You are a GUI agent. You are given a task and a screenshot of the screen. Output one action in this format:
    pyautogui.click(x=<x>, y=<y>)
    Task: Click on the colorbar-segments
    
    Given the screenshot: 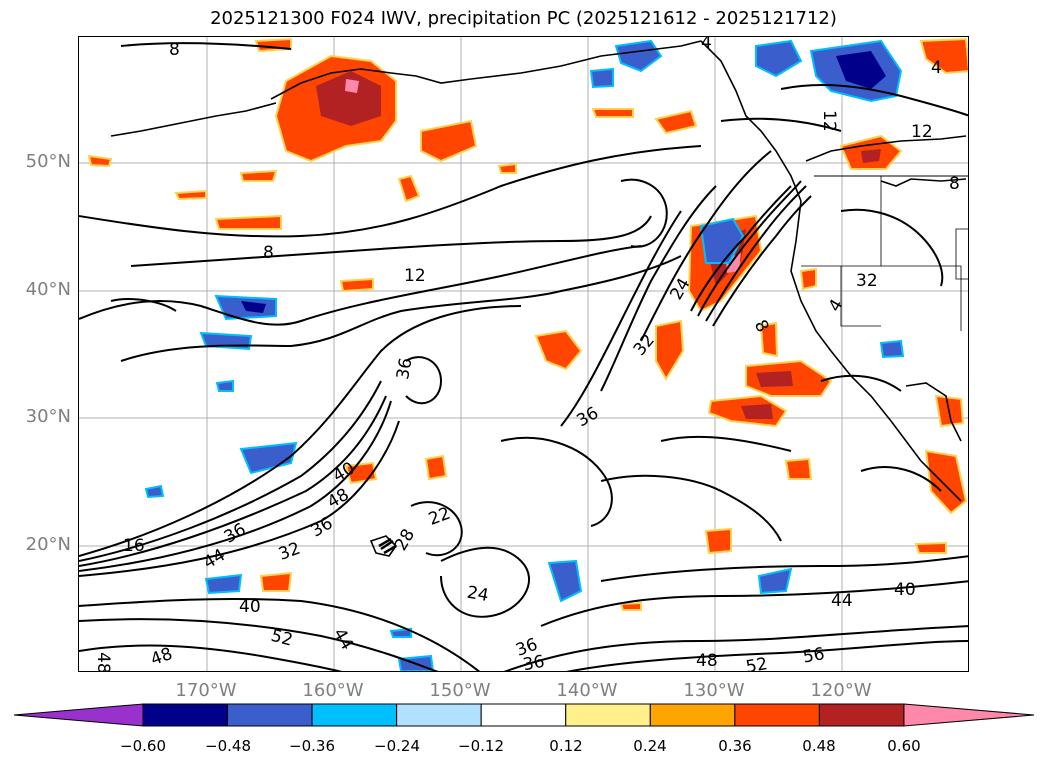 What is the action you would take?
    pyautogui.click(x=524, y=715)
    